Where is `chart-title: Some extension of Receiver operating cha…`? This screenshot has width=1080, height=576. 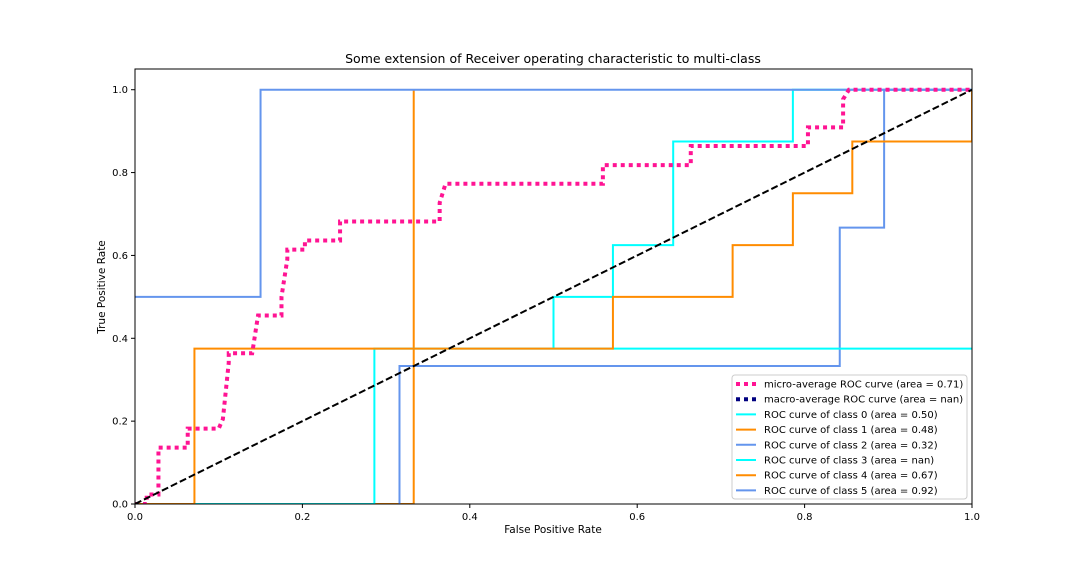 chart-title: Some extension of Receiver operating cha… is located at coordinates (553, 58).